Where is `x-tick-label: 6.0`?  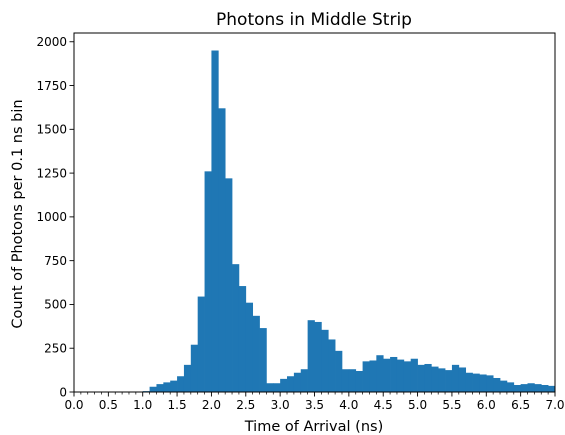
x-tick-label: 6.0 is located at coordinates (486, 405).